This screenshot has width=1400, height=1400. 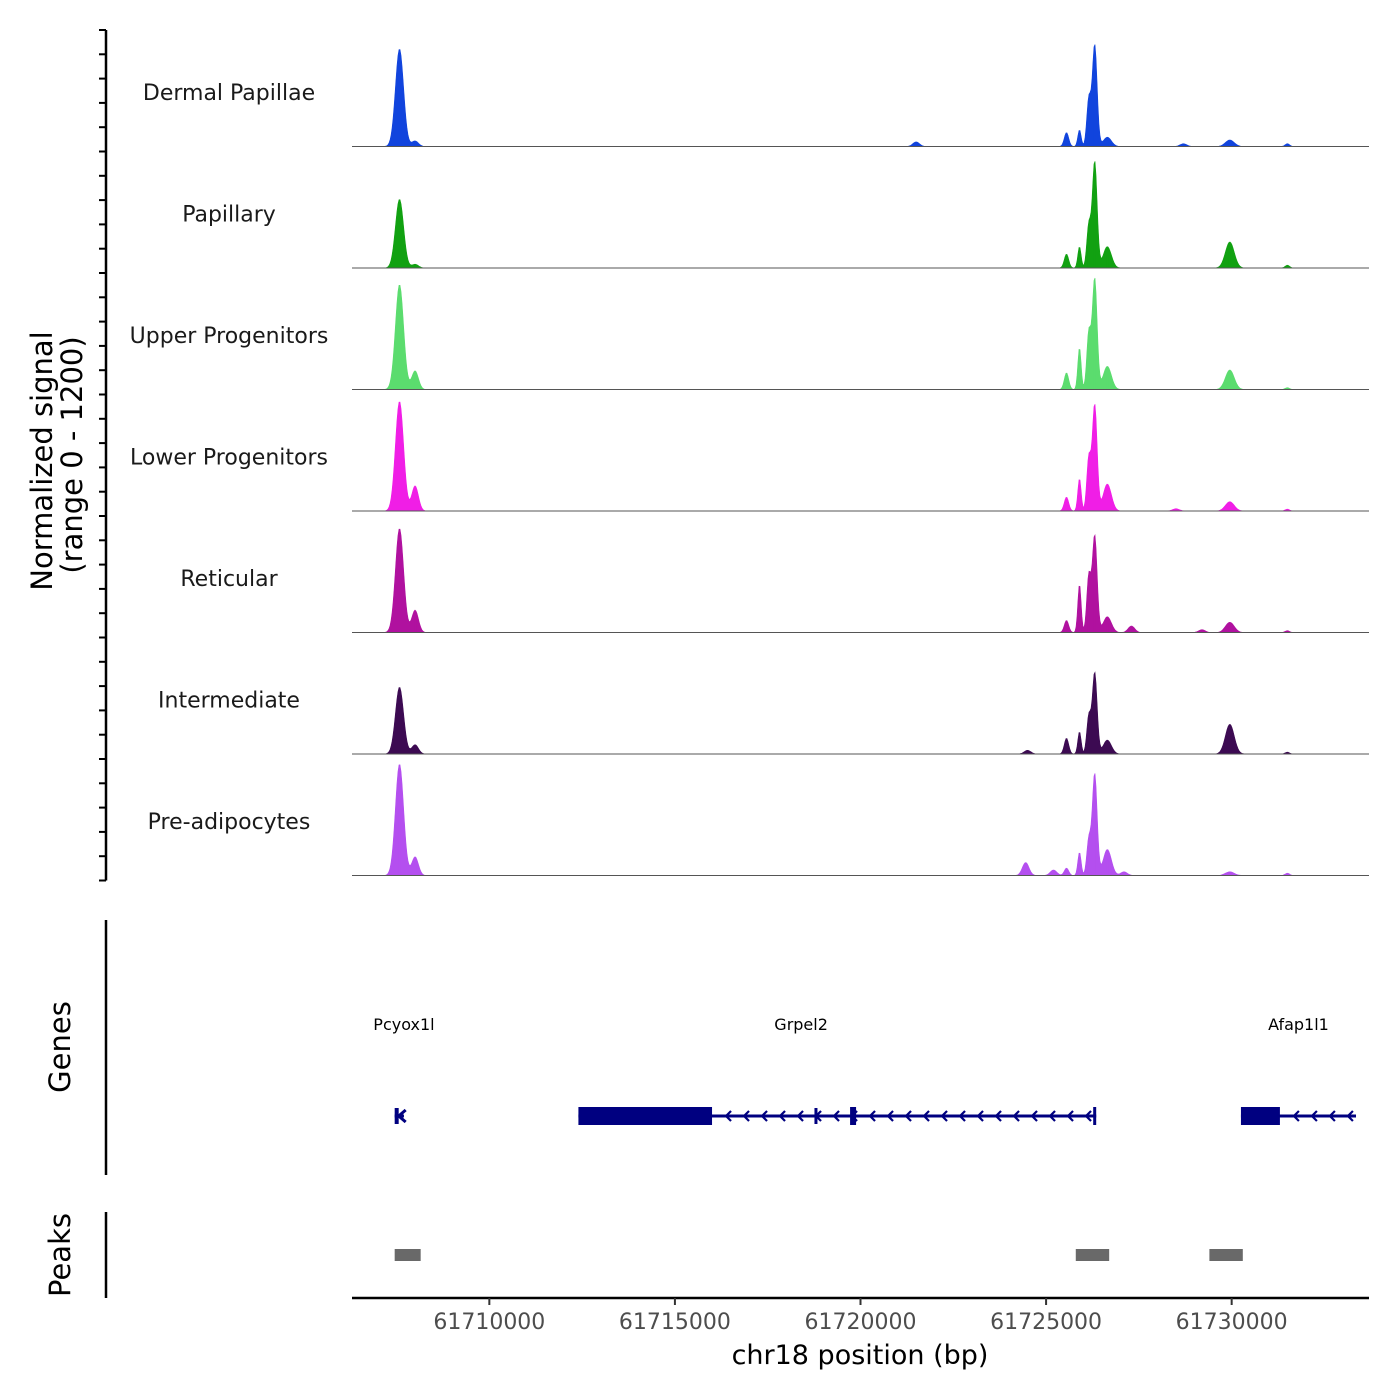 I want to click on x-axis-title: chr18 position (bp), so click(x=860, y=1355).